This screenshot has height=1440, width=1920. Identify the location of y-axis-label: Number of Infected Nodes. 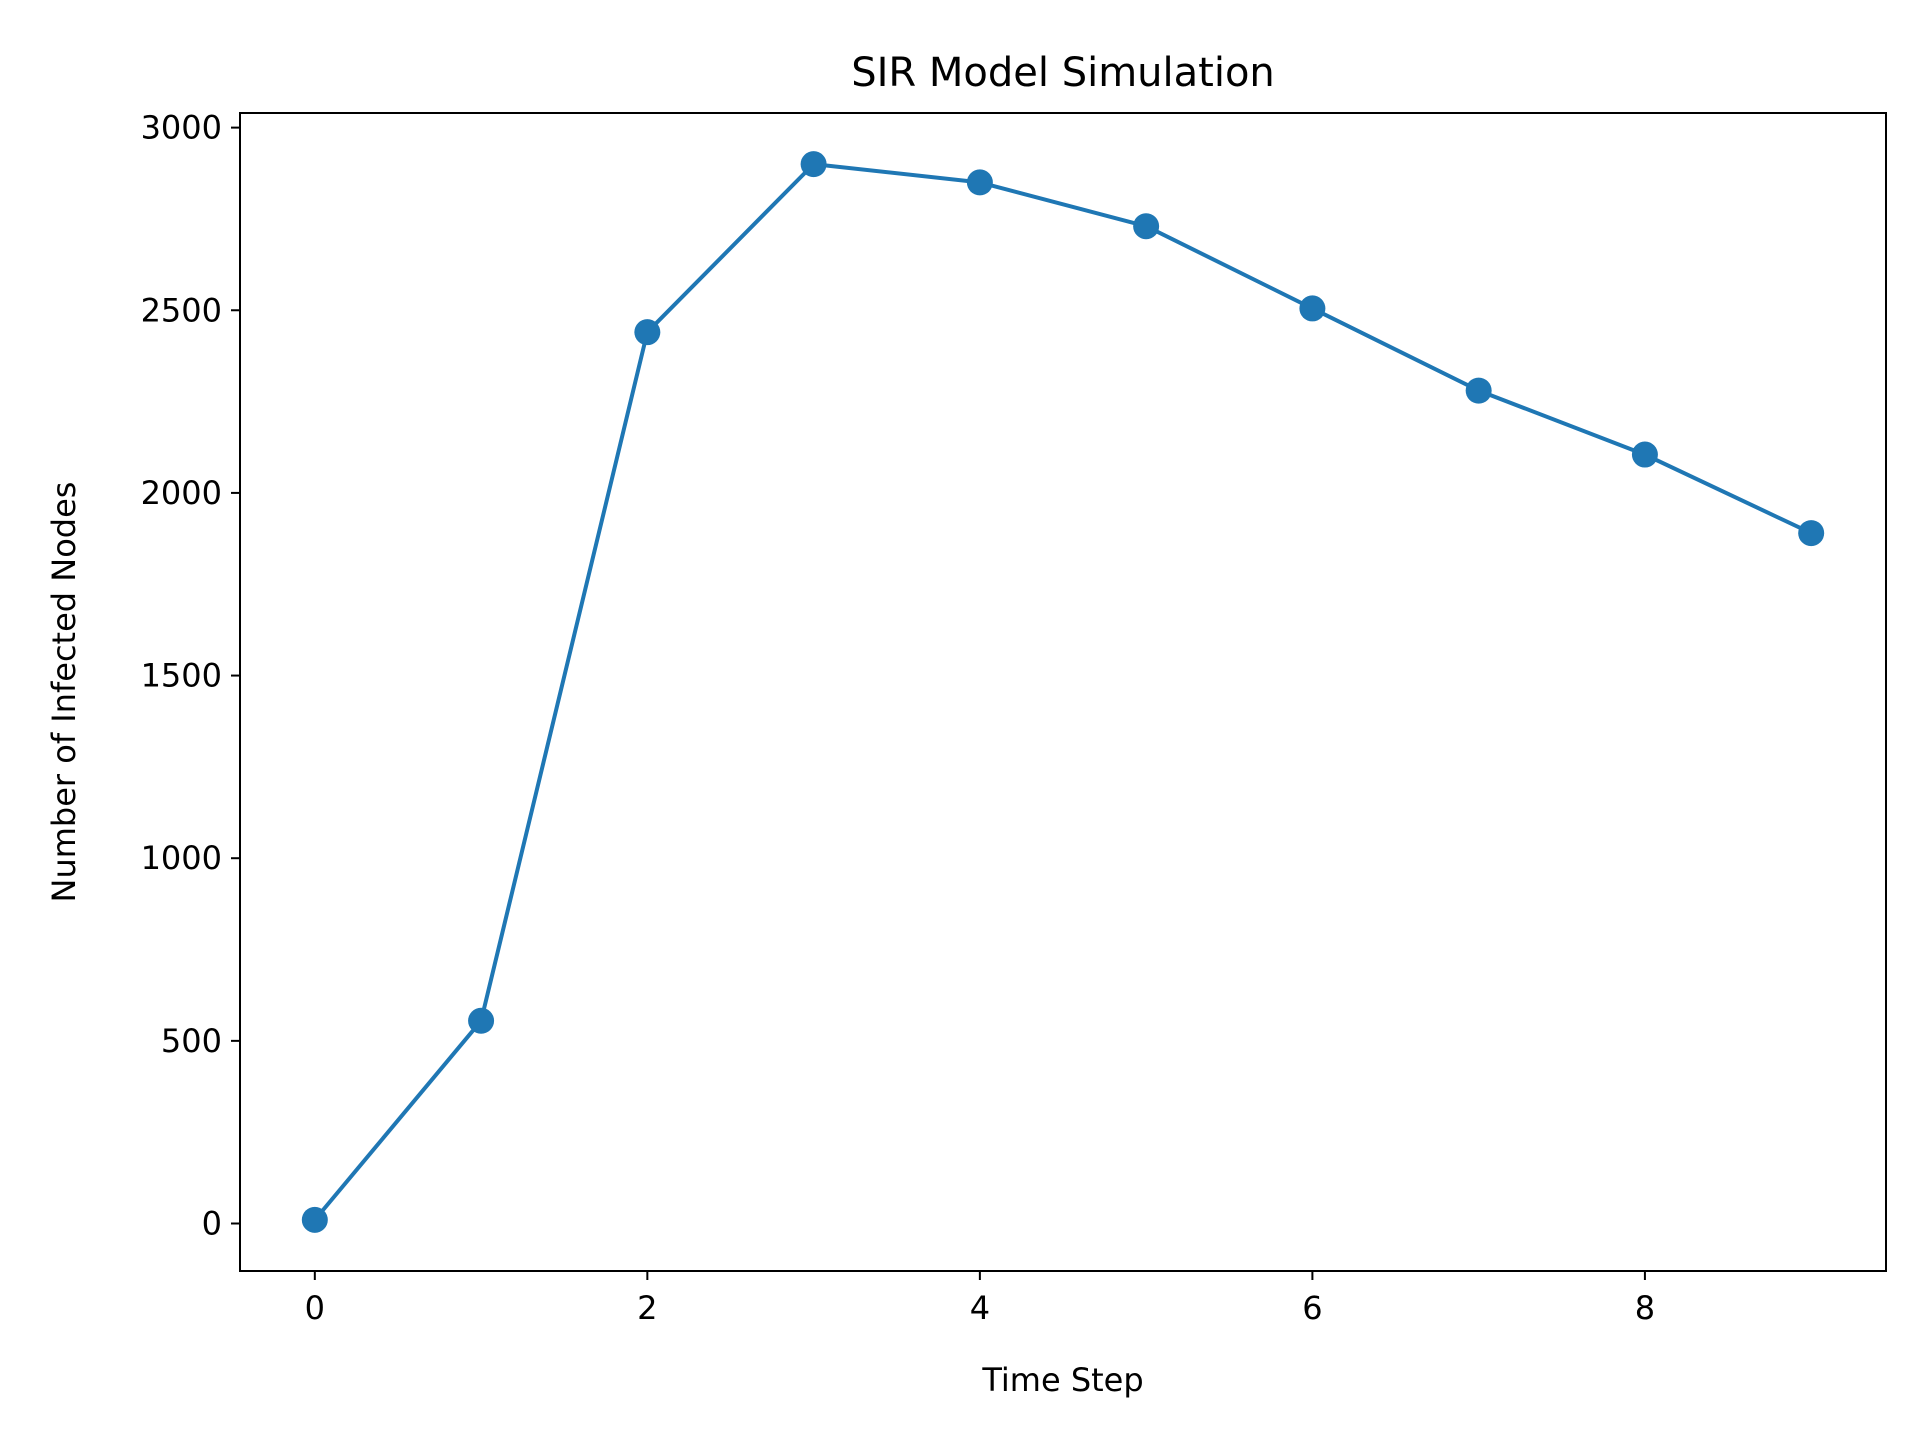
(64, 692).